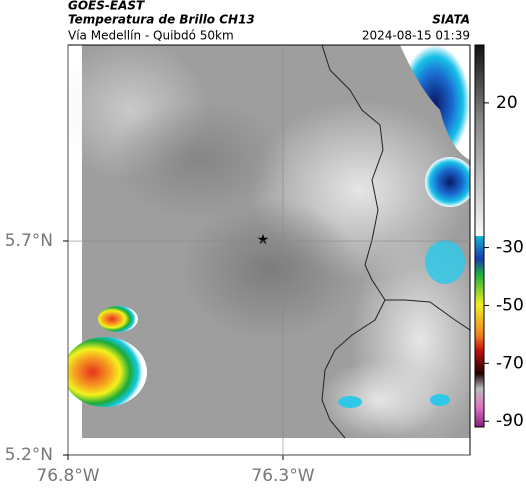 Image resolution: width=526 pixels, height=495 pixels. I want to click on city-marker: ★, so click(263, 240).